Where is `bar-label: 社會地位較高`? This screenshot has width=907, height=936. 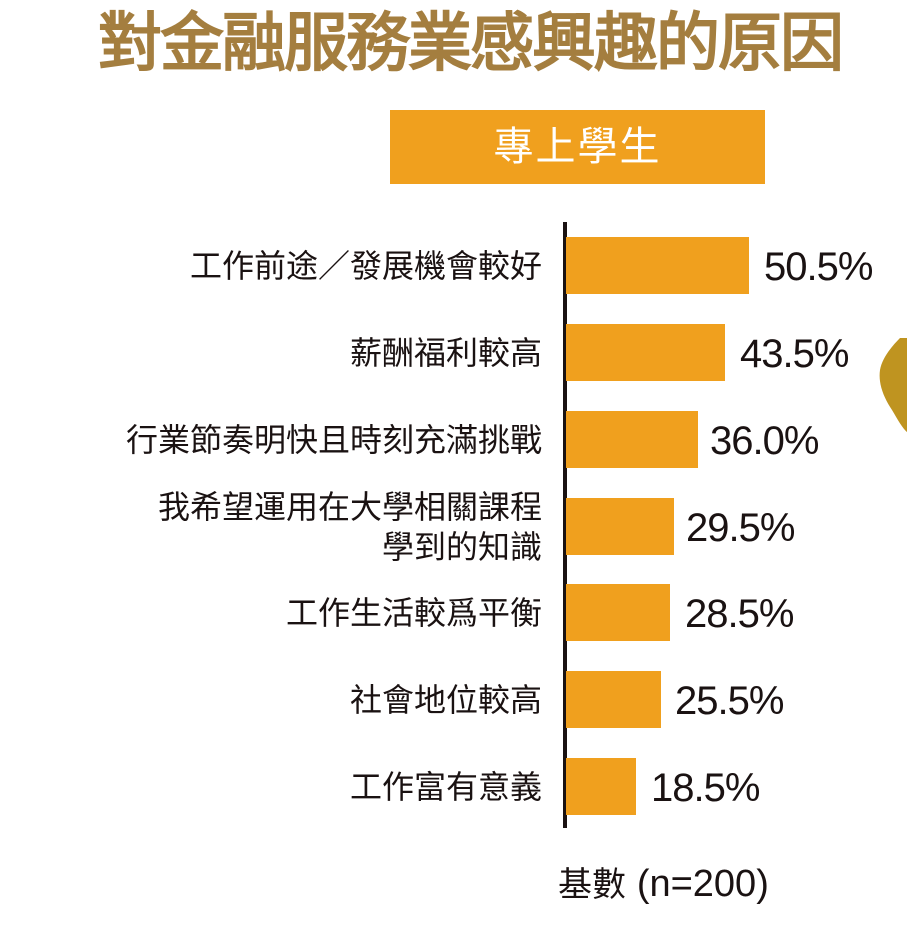
bar-label: 社會地位較高 is located at coordinates (446, 699).